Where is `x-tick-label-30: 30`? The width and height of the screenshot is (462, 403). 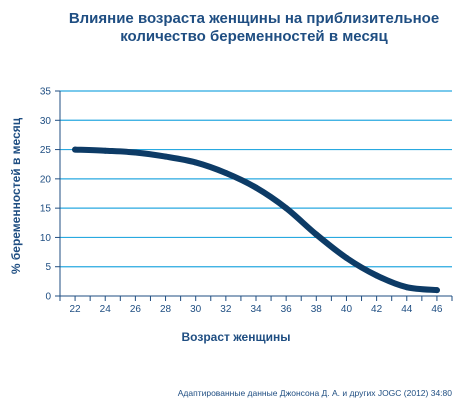 x-tick-label-30: 30 is located at coordinates (196, 309).